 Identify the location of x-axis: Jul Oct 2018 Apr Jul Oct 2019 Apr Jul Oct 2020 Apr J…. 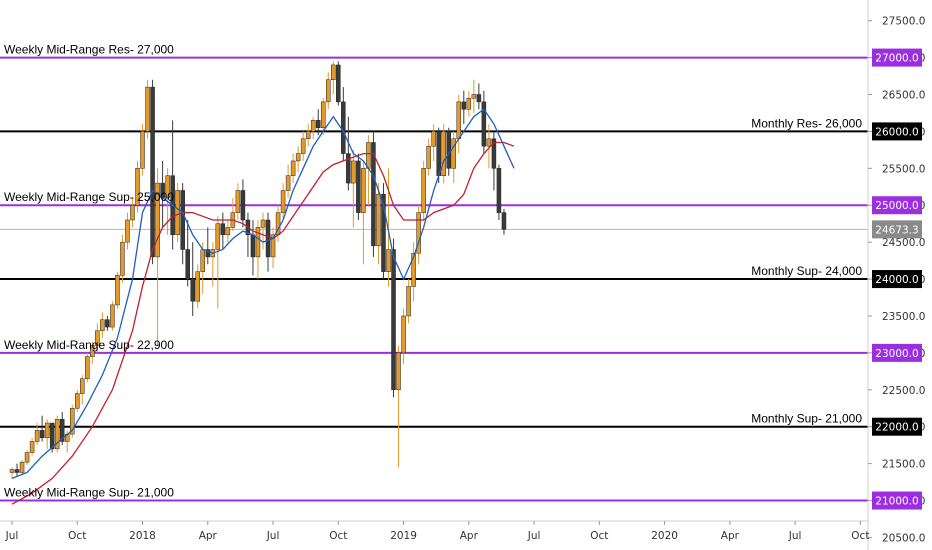
(437, 531).